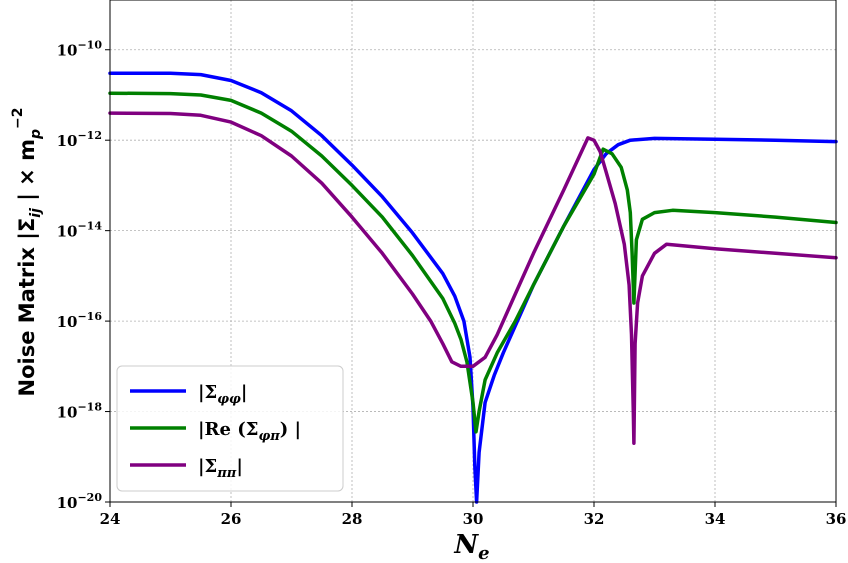 The image size is (848, 563). I want to click on x-tick-label-1: 26, so click(231, 519).